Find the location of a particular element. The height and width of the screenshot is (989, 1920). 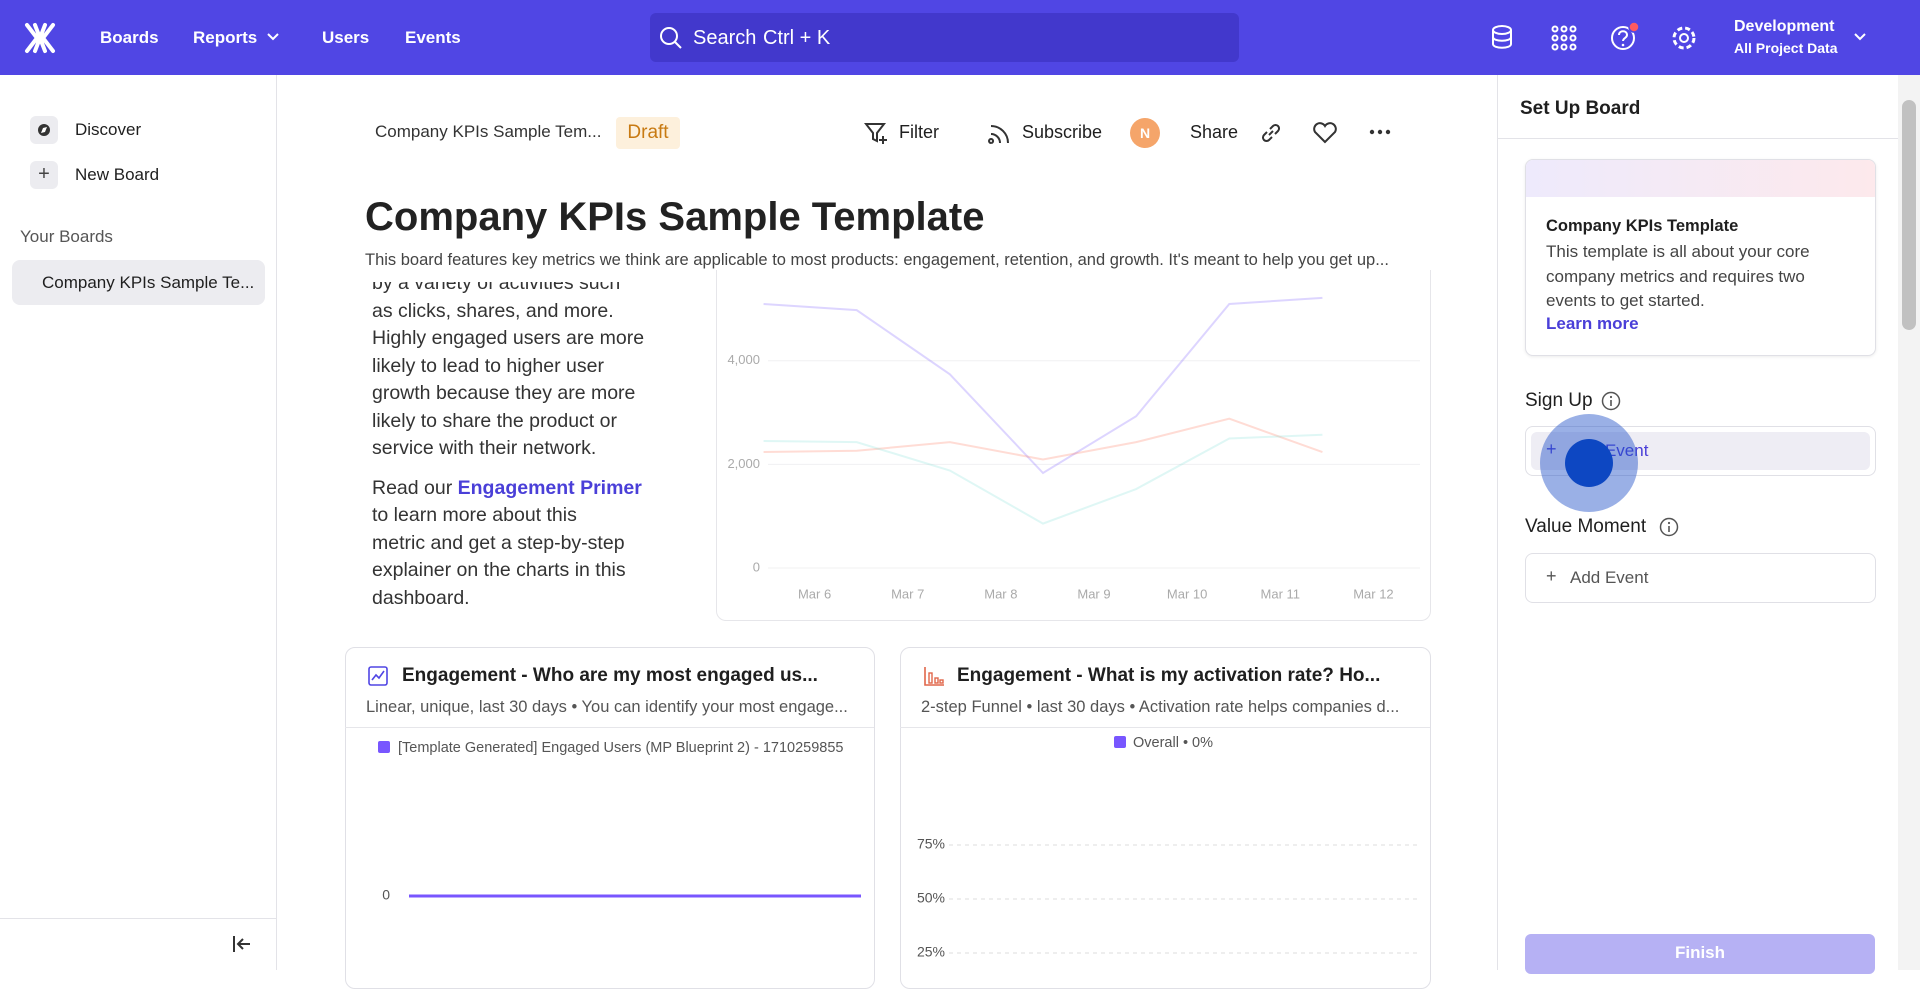

text-line: as clicks, shares, and more. is located at coordinates (493, 310).